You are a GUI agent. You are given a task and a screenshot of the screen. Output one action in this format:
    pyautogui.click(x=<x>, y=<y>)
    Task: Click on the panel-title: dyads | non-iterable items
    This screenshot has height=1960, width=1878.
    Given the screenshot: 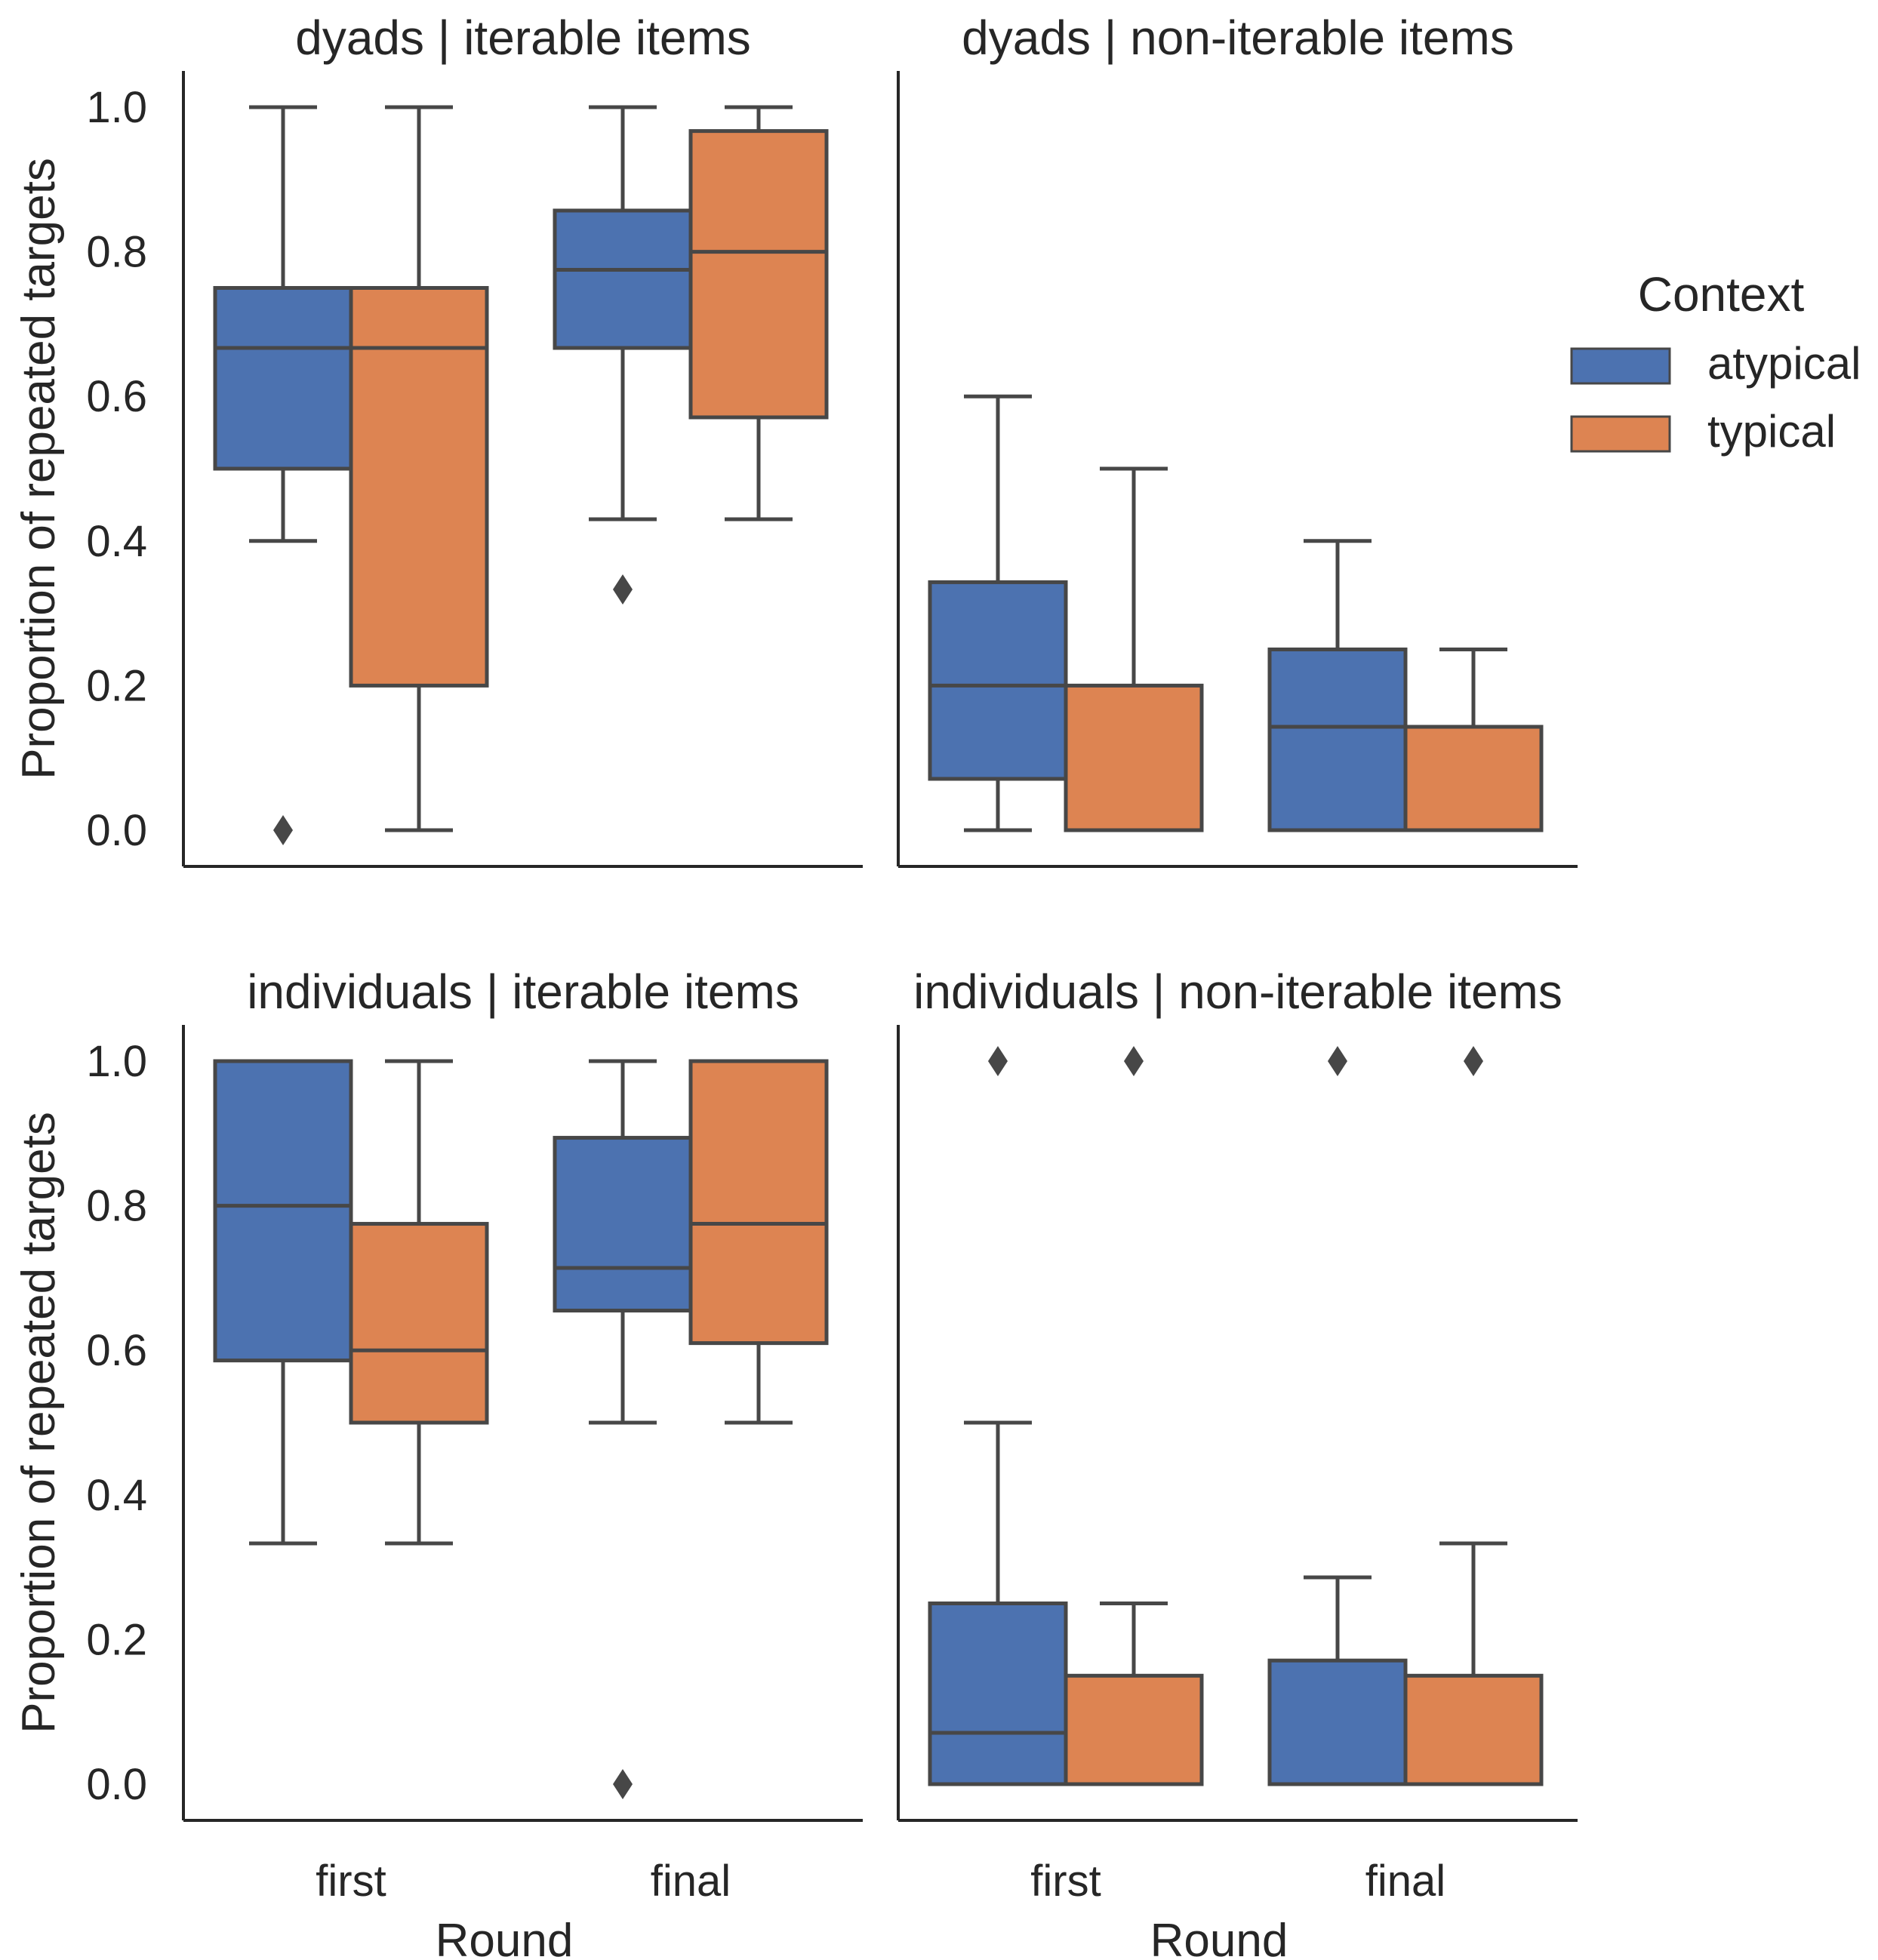 What is the action you would take?
    pyautogui.click(x=1238, y=38)
    